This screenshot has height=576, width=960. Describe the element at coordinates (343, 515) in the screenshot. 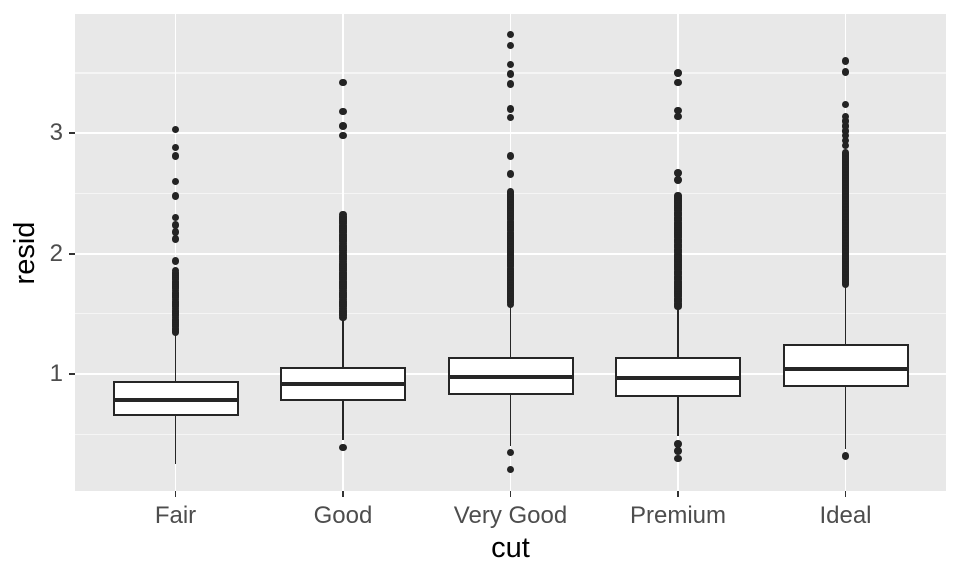

I see `x-tick-label: Good` at that location.